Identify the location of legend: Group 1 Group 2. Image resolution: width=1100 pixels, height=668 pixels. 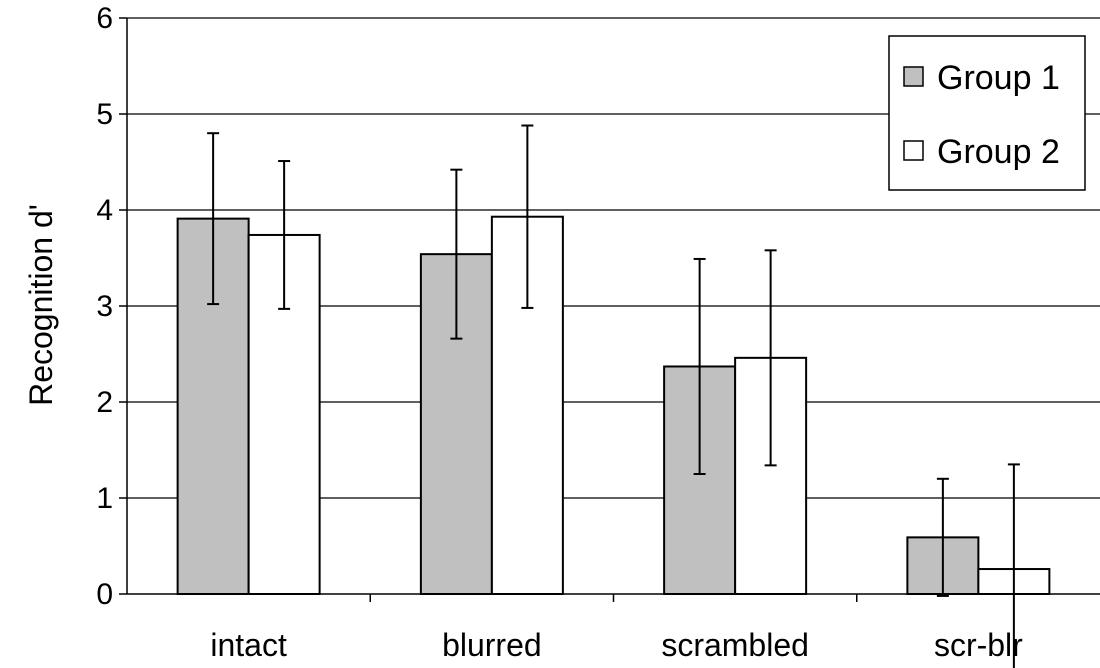
(987, 113).